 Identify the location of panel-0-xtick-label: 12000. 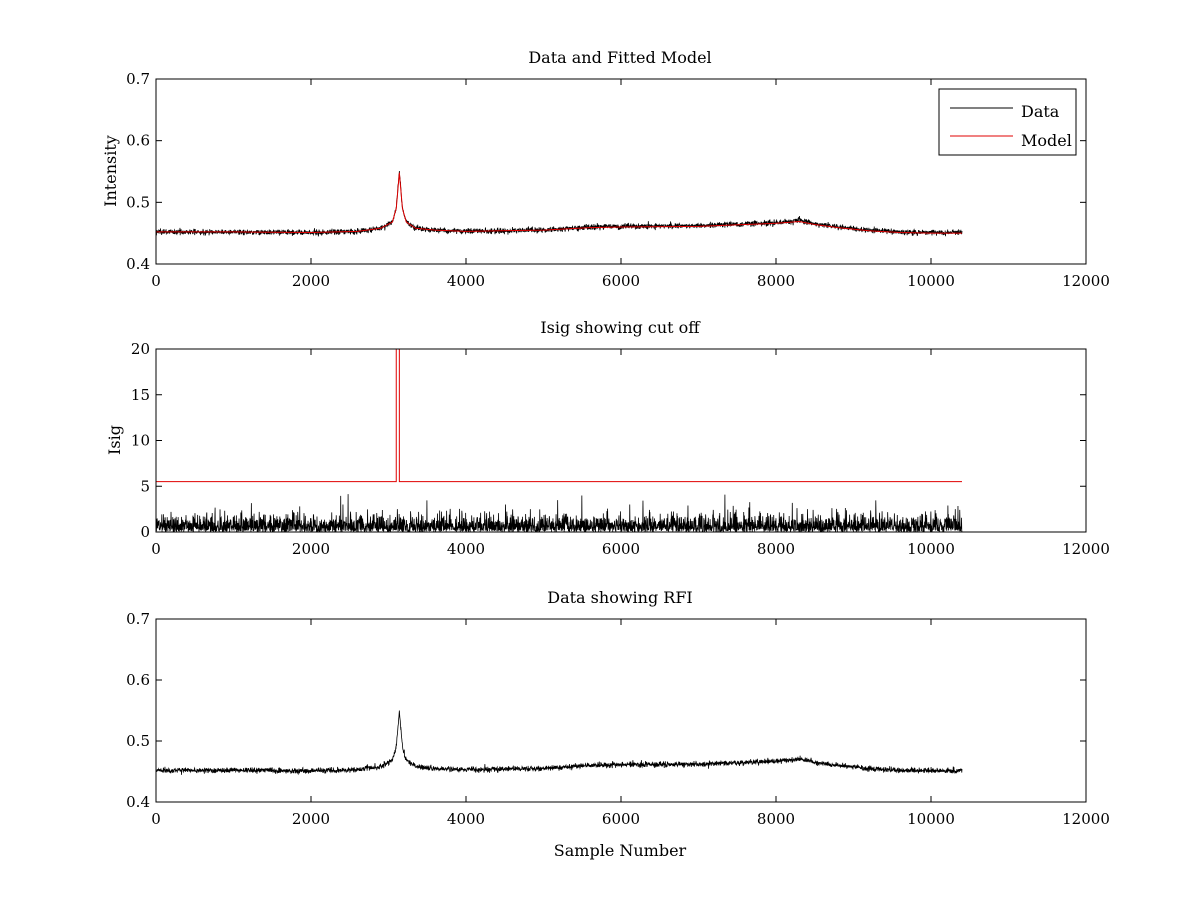
(1086, 281).